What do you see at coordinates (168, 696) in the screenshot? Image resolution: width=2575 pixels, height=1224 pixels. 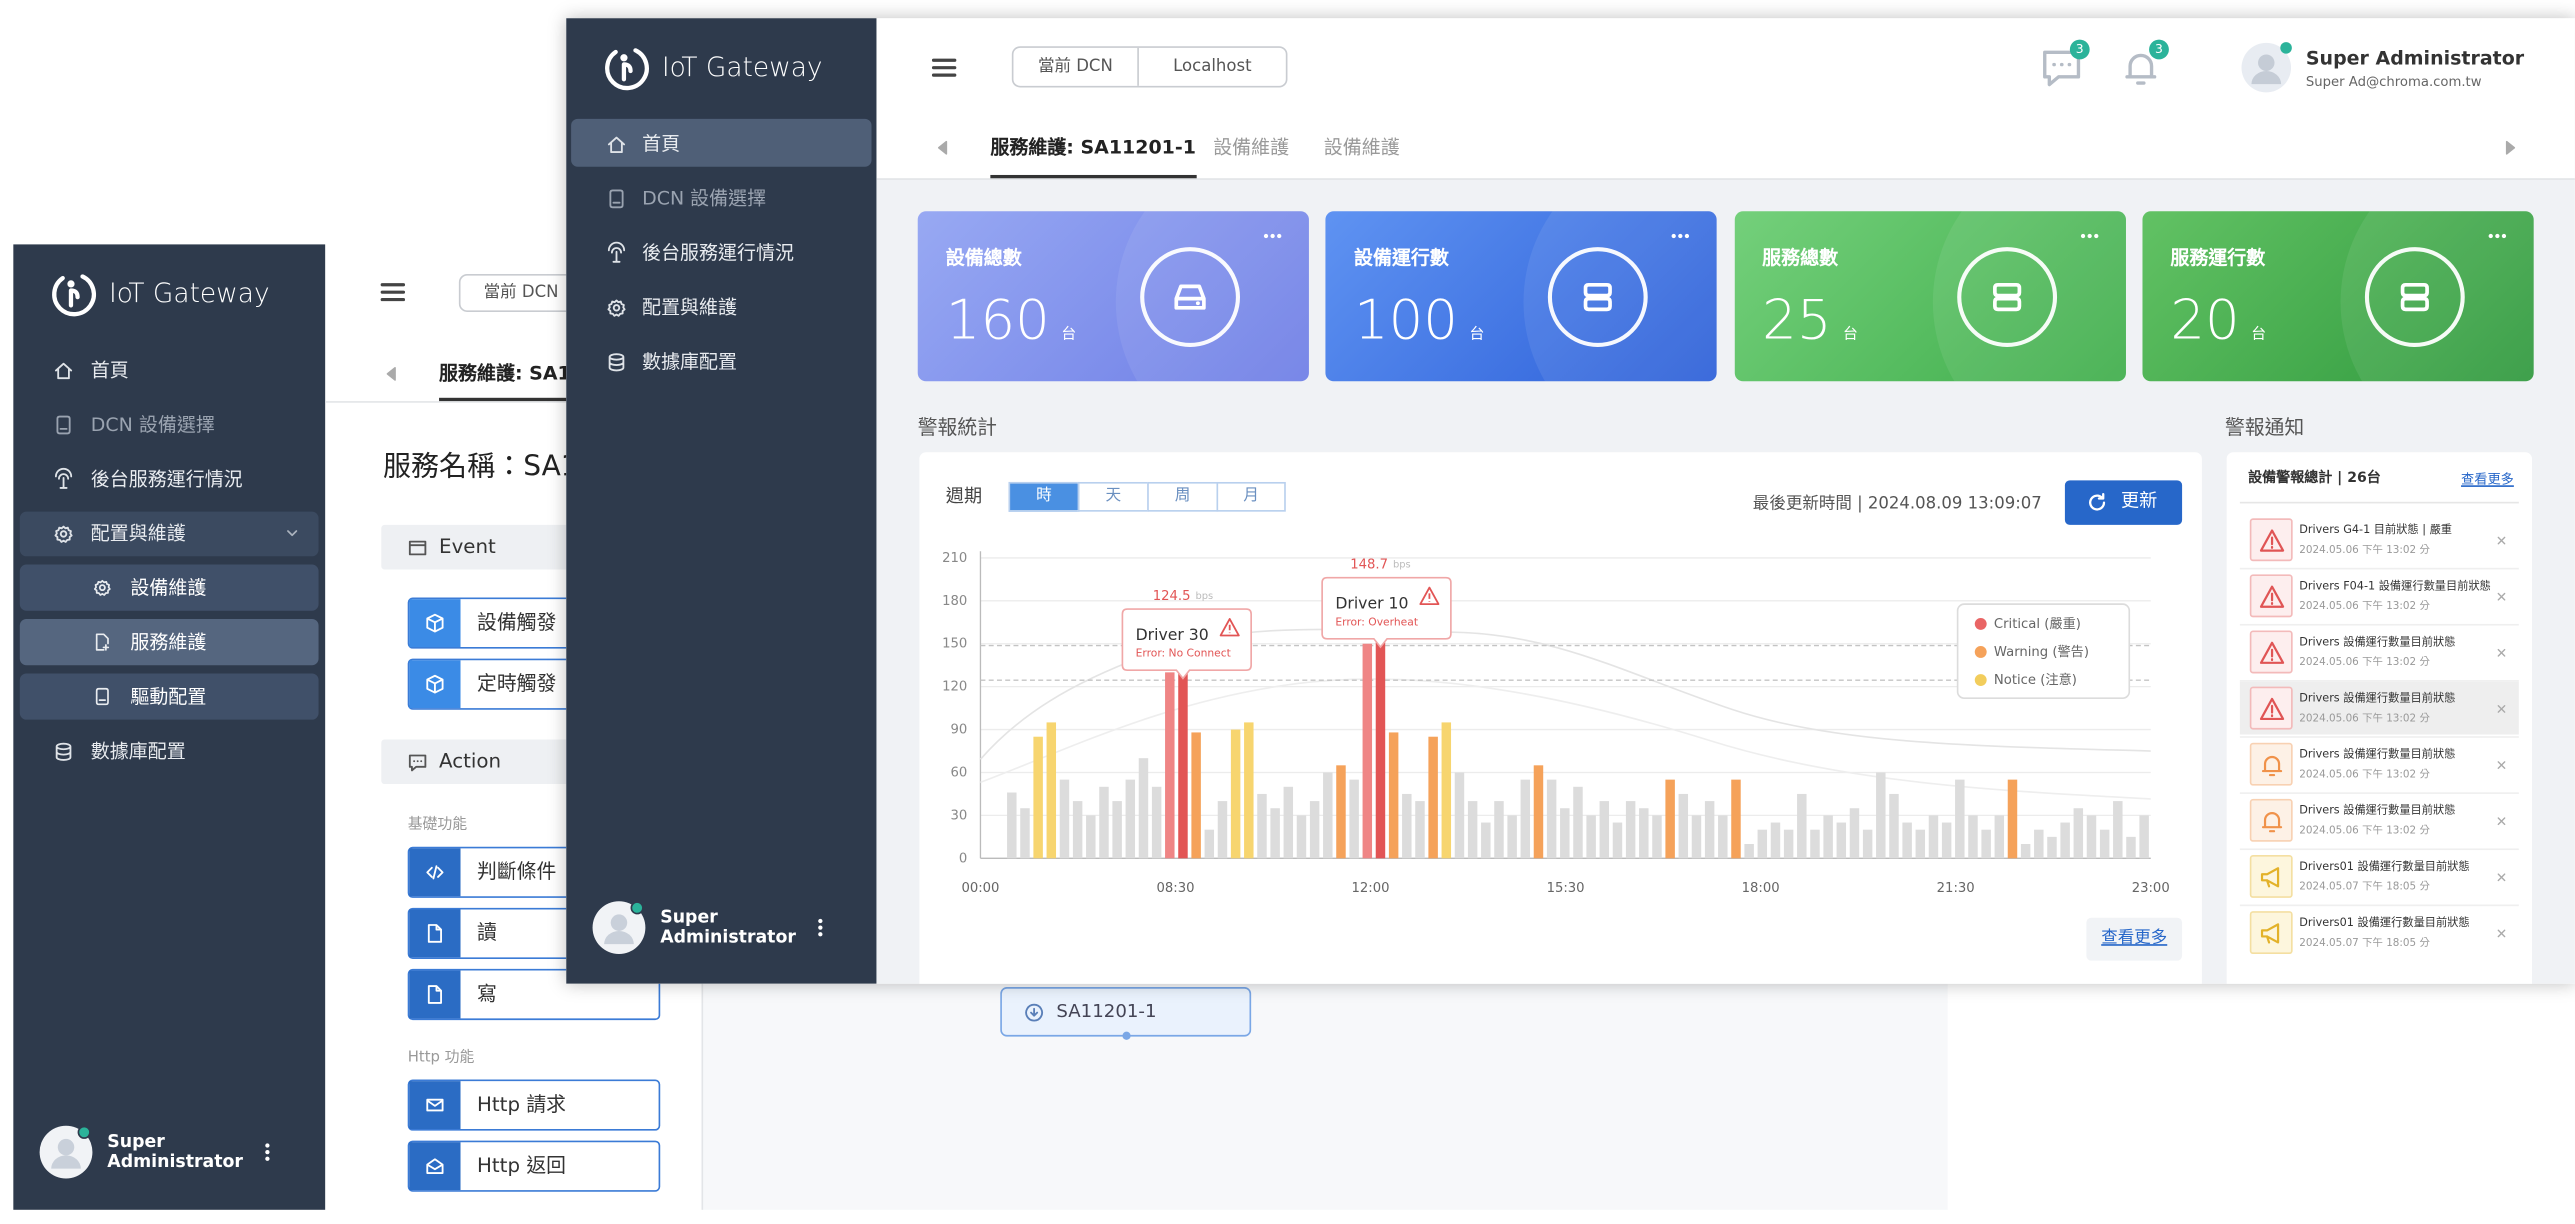 I see `submenu-item: 驅動配置` at bounding box center [168, 696].